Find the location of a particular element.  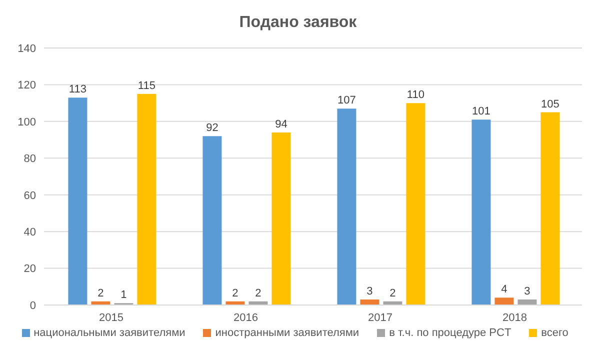

data-label: 101 is located at coordinates (481, 112).